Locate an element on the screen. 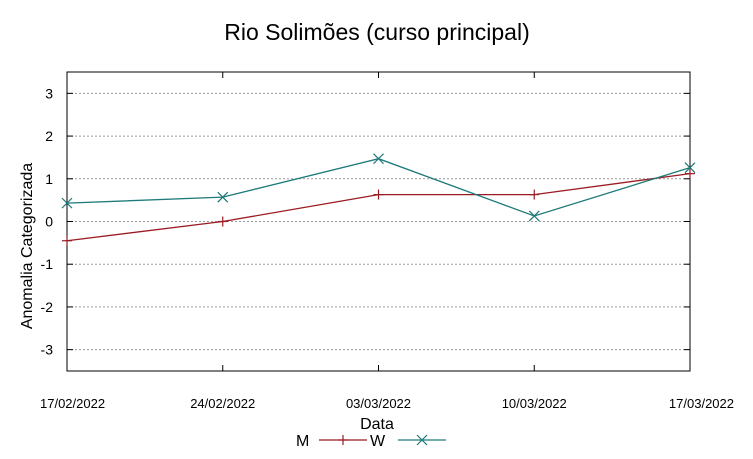  y-tick-label: 1 is located at coordinates (49, 179).